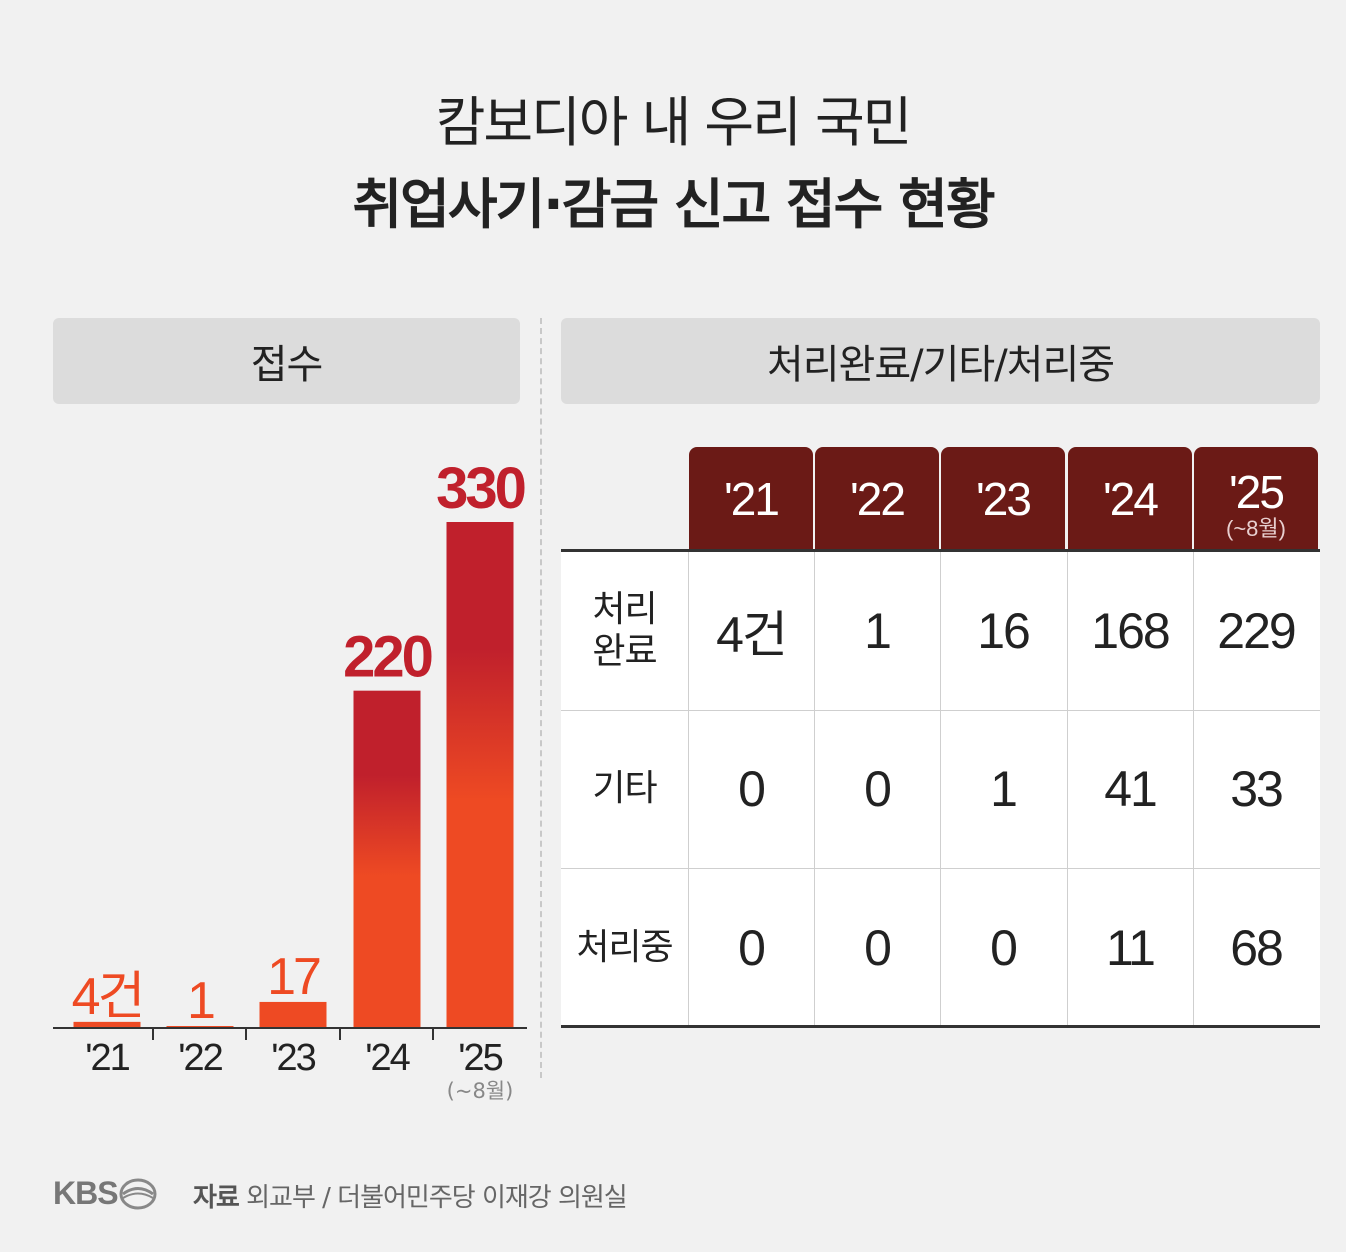 This screenshot has height=1252, width=1346. I want to click on table-top-rule, so click(940, 550).